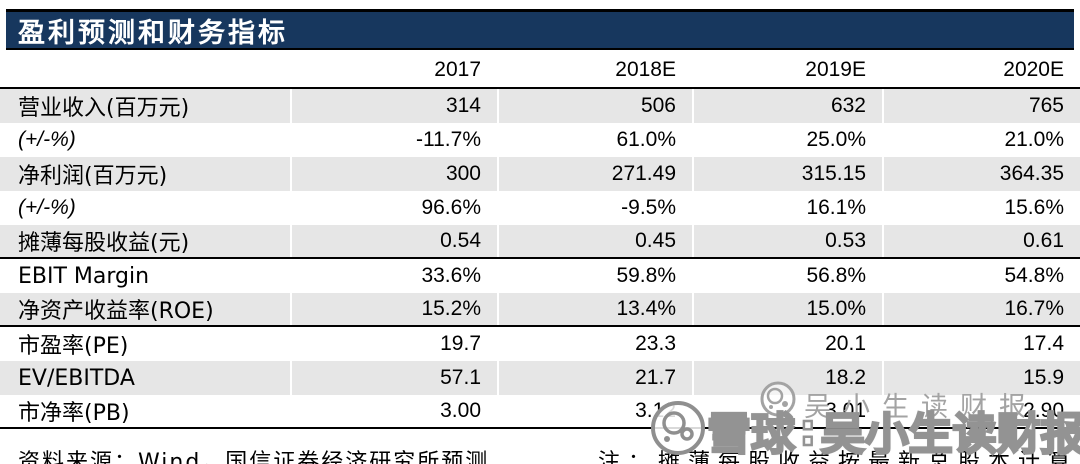 Image resolution: width=1080 pixels, height=464 pixels. I want to click on table-row-ebit-margin: EBIT Margin 33.6% 59.8% 56.8% 54.8%, so click(540, 276).